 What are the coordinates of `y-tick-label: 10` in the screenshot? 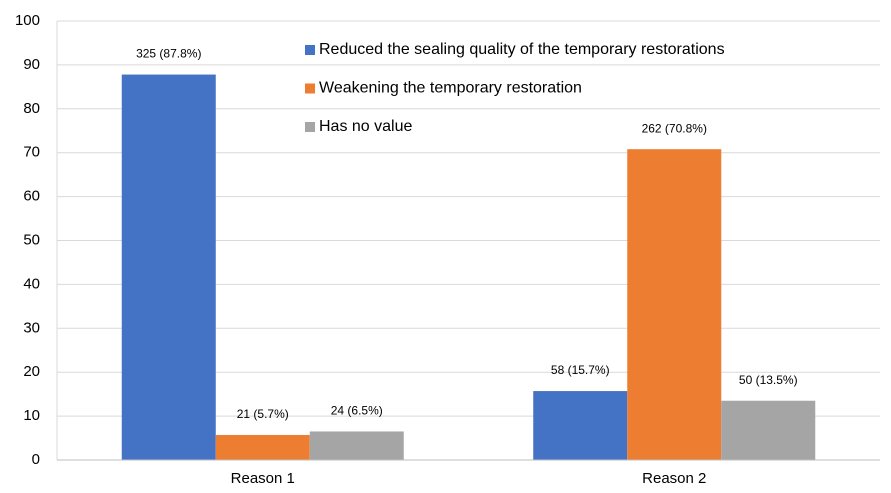 It's located at (31, 415).